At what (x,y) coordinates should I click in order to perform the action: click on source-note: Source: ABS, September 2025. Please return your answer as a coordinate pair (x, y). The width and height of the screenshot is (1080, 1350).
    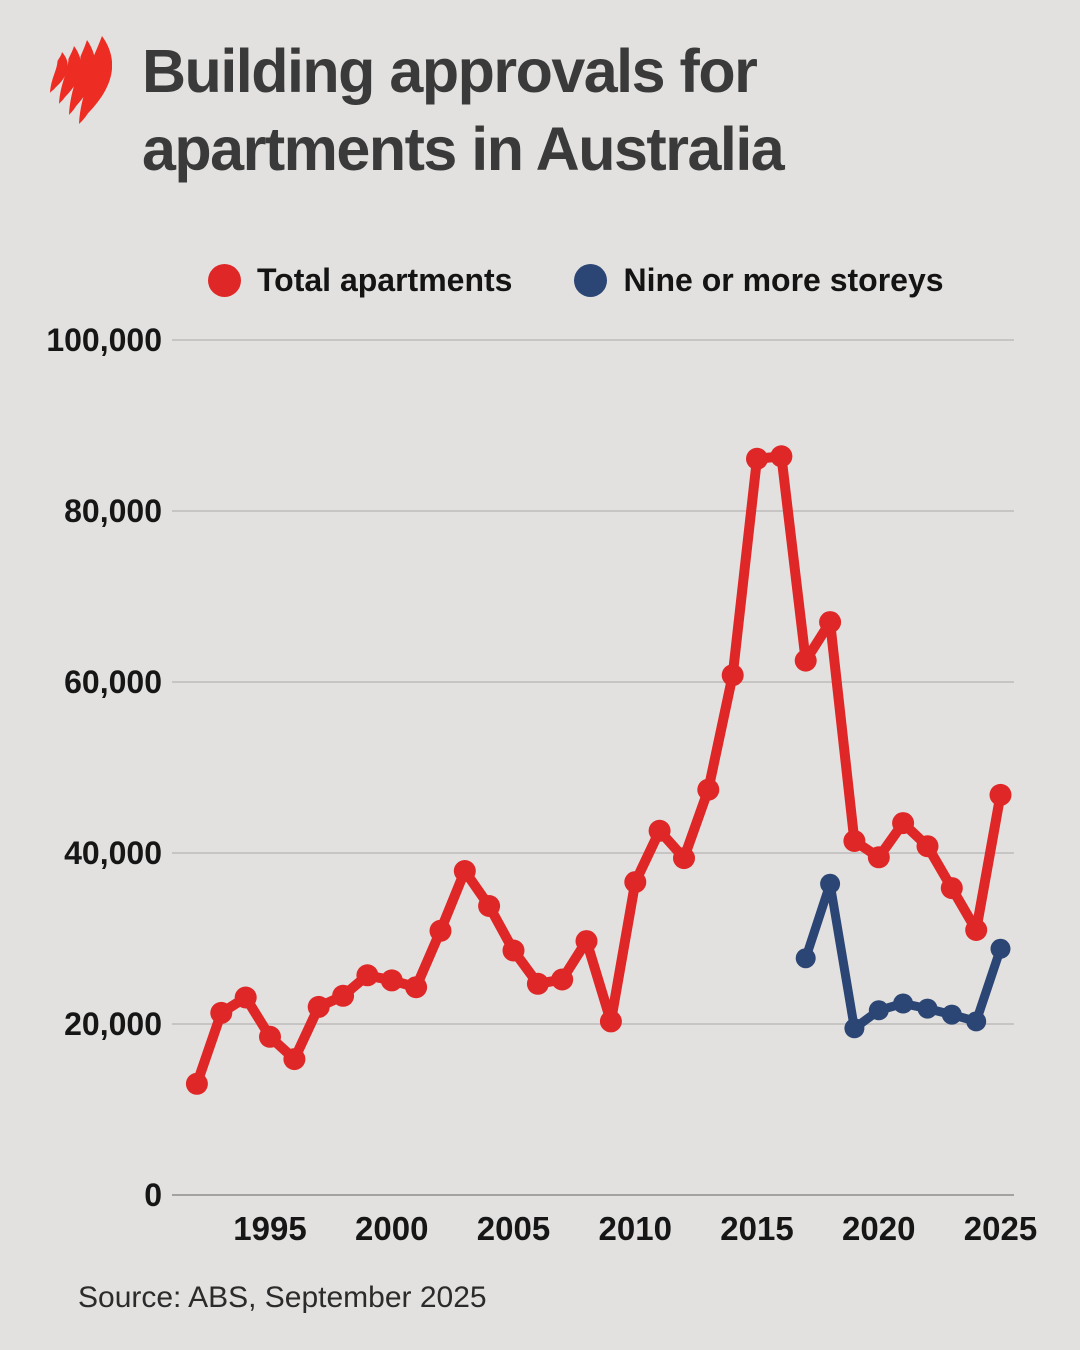
    Looking at the image, I should click on (282, 1297).